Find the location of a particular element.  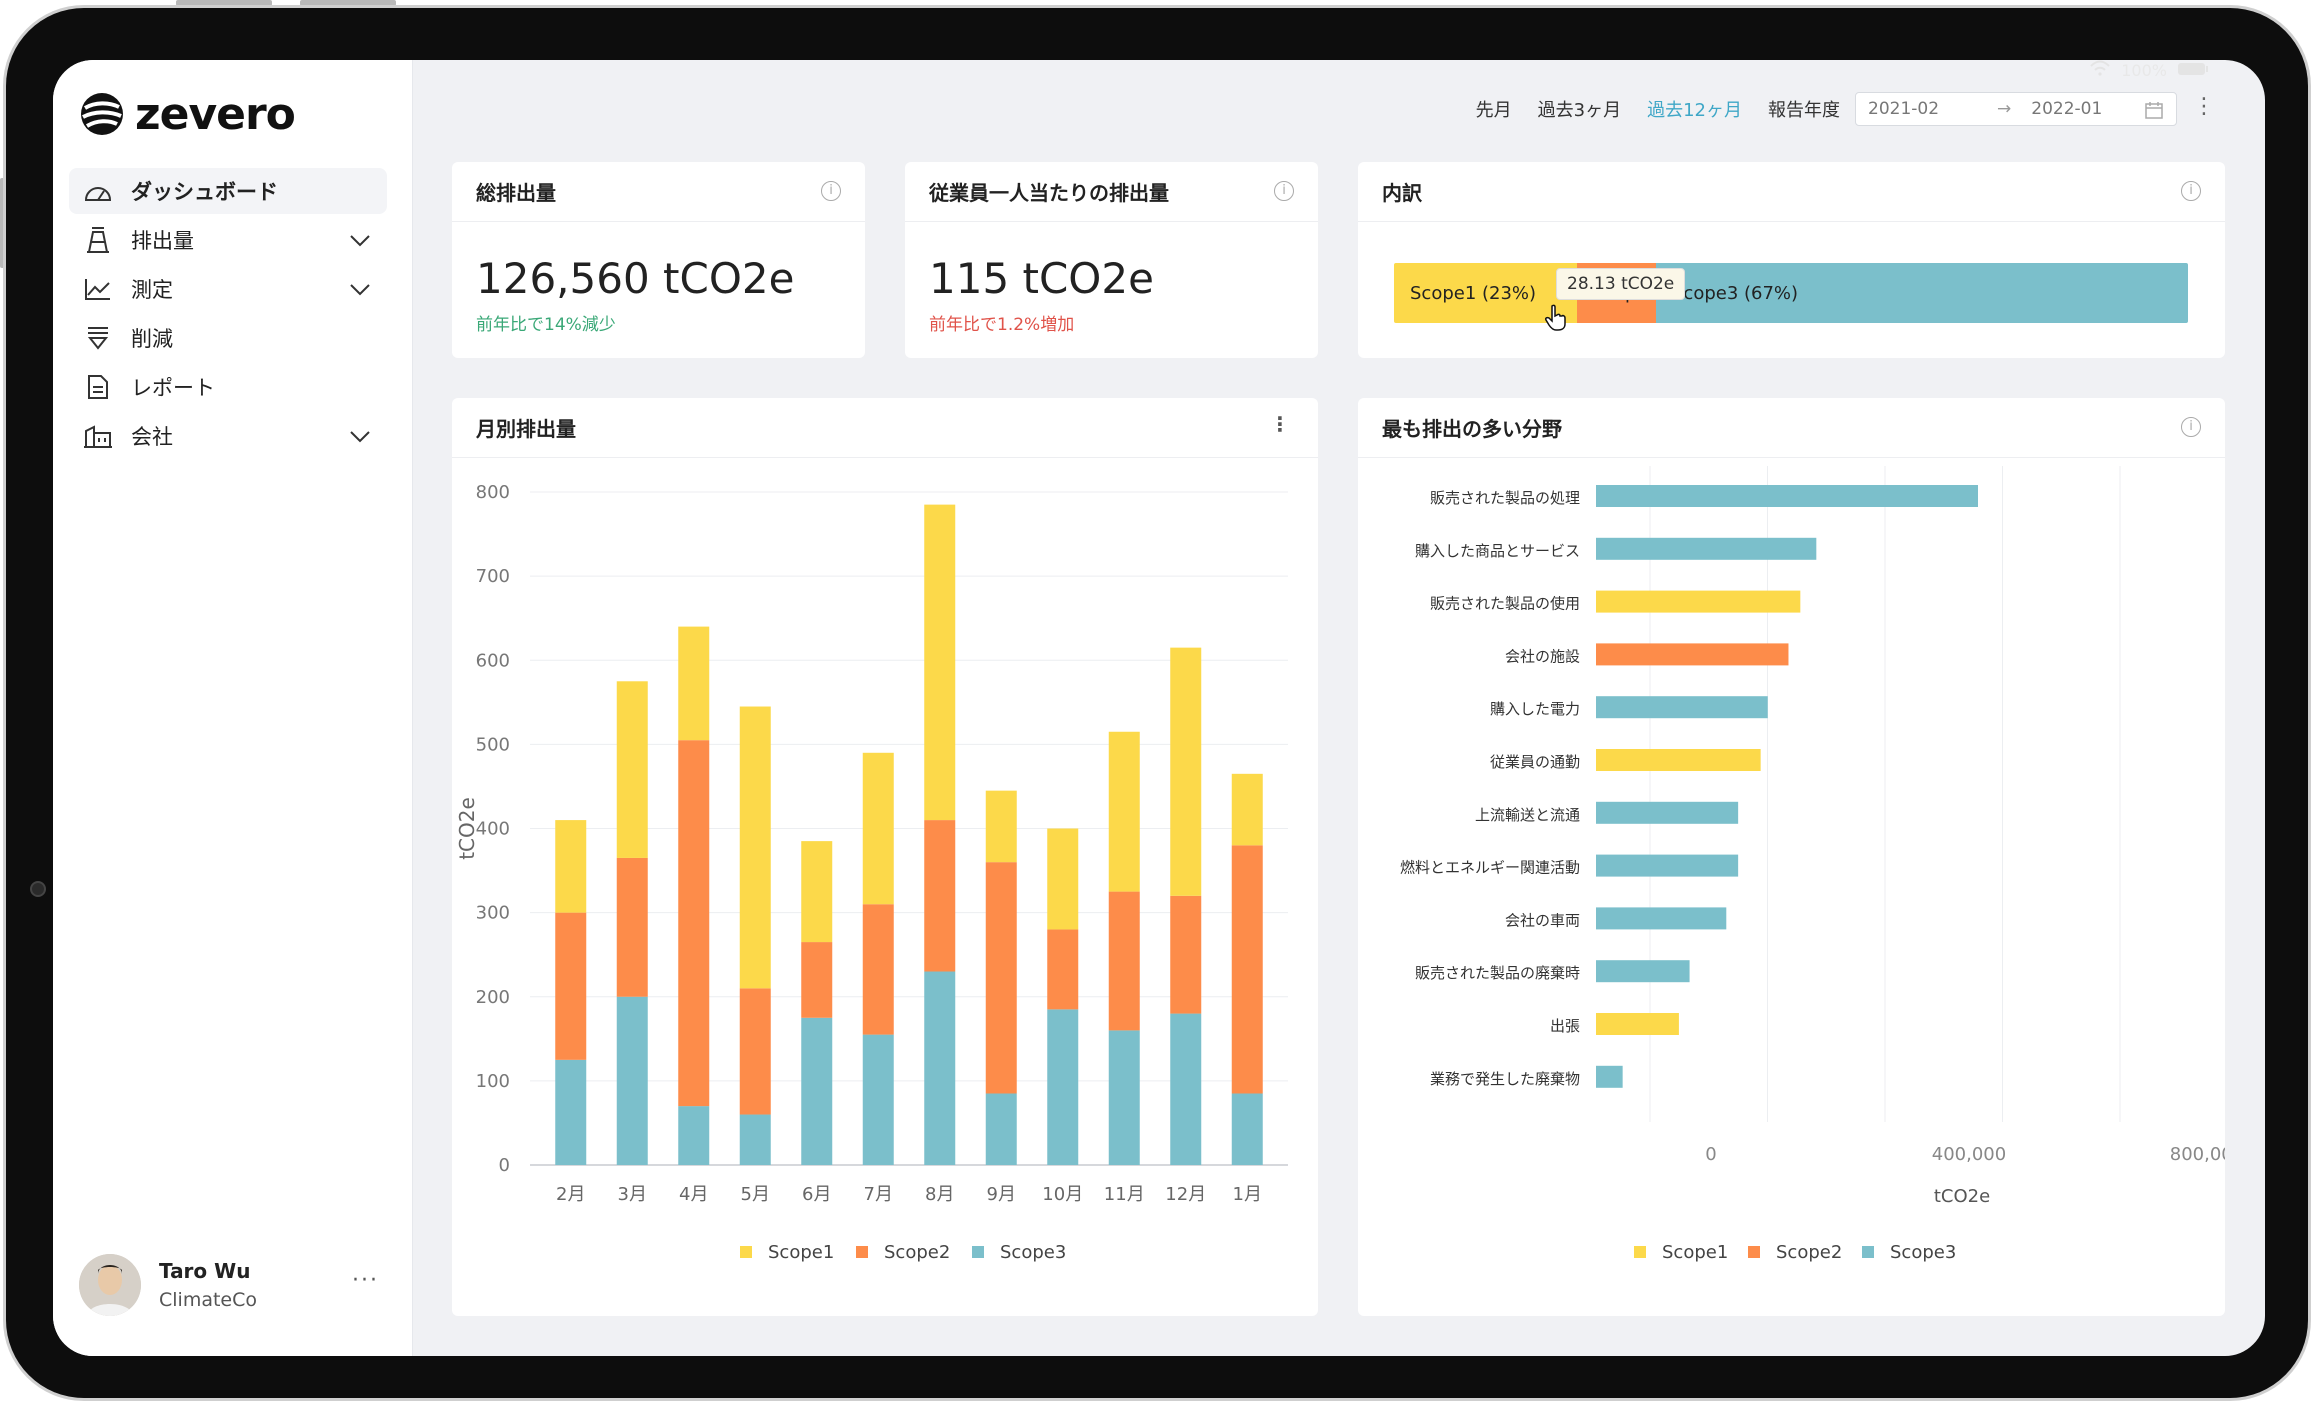

arrow-right-icon: → is located at coordinates (2004, 109).